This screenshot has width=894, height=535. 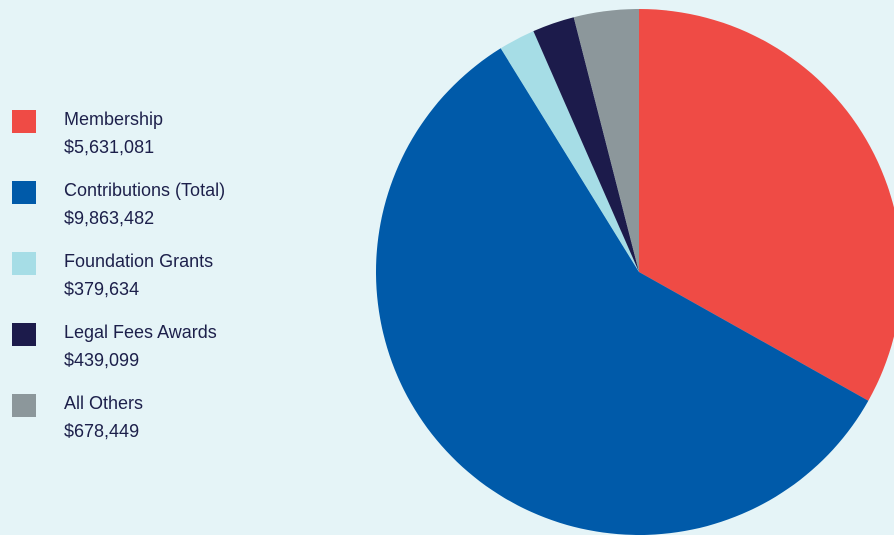 What do you see at coordinates (102, 360) in the screenshot?
I see `legend-value: $439,099` at bounding box center [102, 360].